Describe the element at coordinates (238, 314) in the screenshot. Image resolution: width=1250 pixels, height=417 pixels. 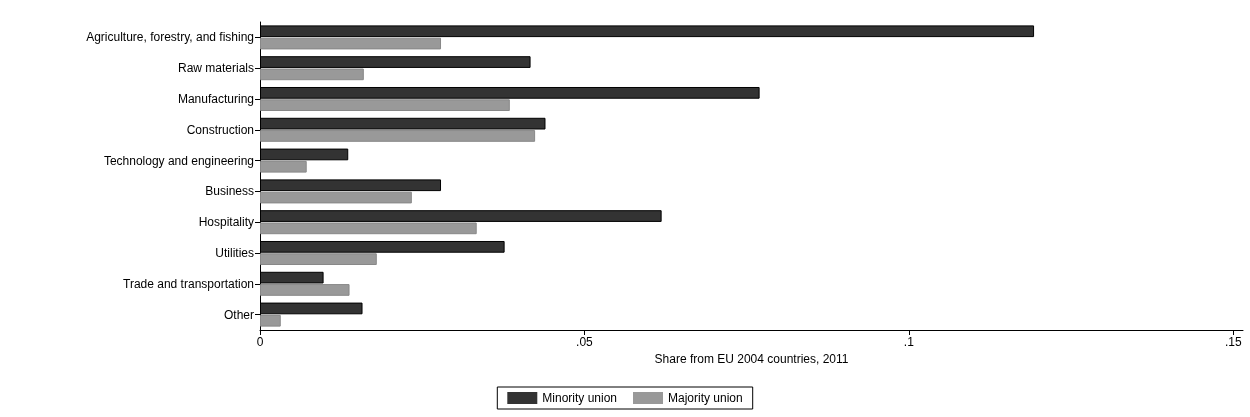
I see `y-tick-label: Other` at that location.